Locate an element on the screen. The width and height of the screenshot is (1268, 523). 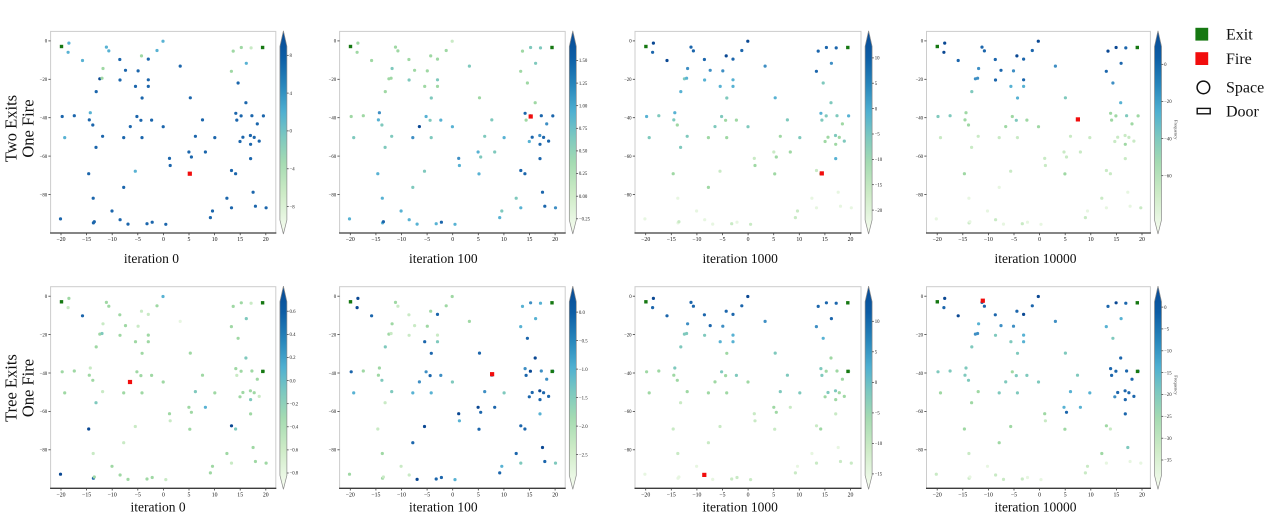
svg-text: One Fire is located at coordinates (28, 128).